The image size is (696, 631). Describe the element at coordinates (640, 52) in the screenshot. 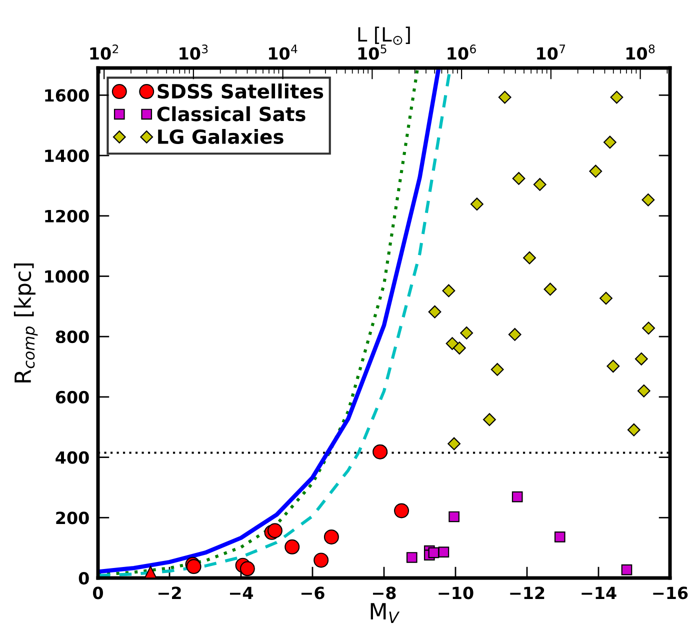

I see `x2-tick-label: 10$^{8}$` at that location.